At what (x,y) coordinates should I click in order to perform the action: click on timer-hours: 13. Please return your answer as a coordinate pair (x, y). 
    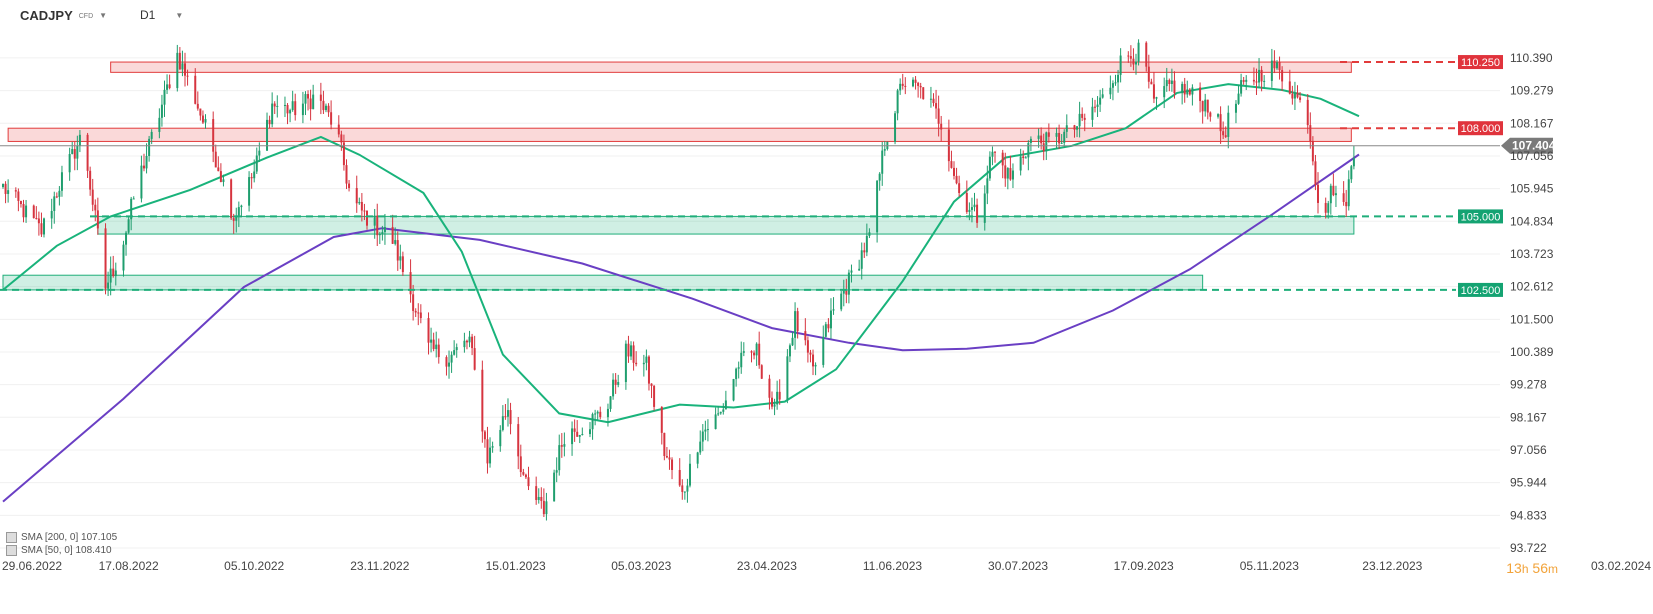
    Looking at the image, I should click on (1514, 568).